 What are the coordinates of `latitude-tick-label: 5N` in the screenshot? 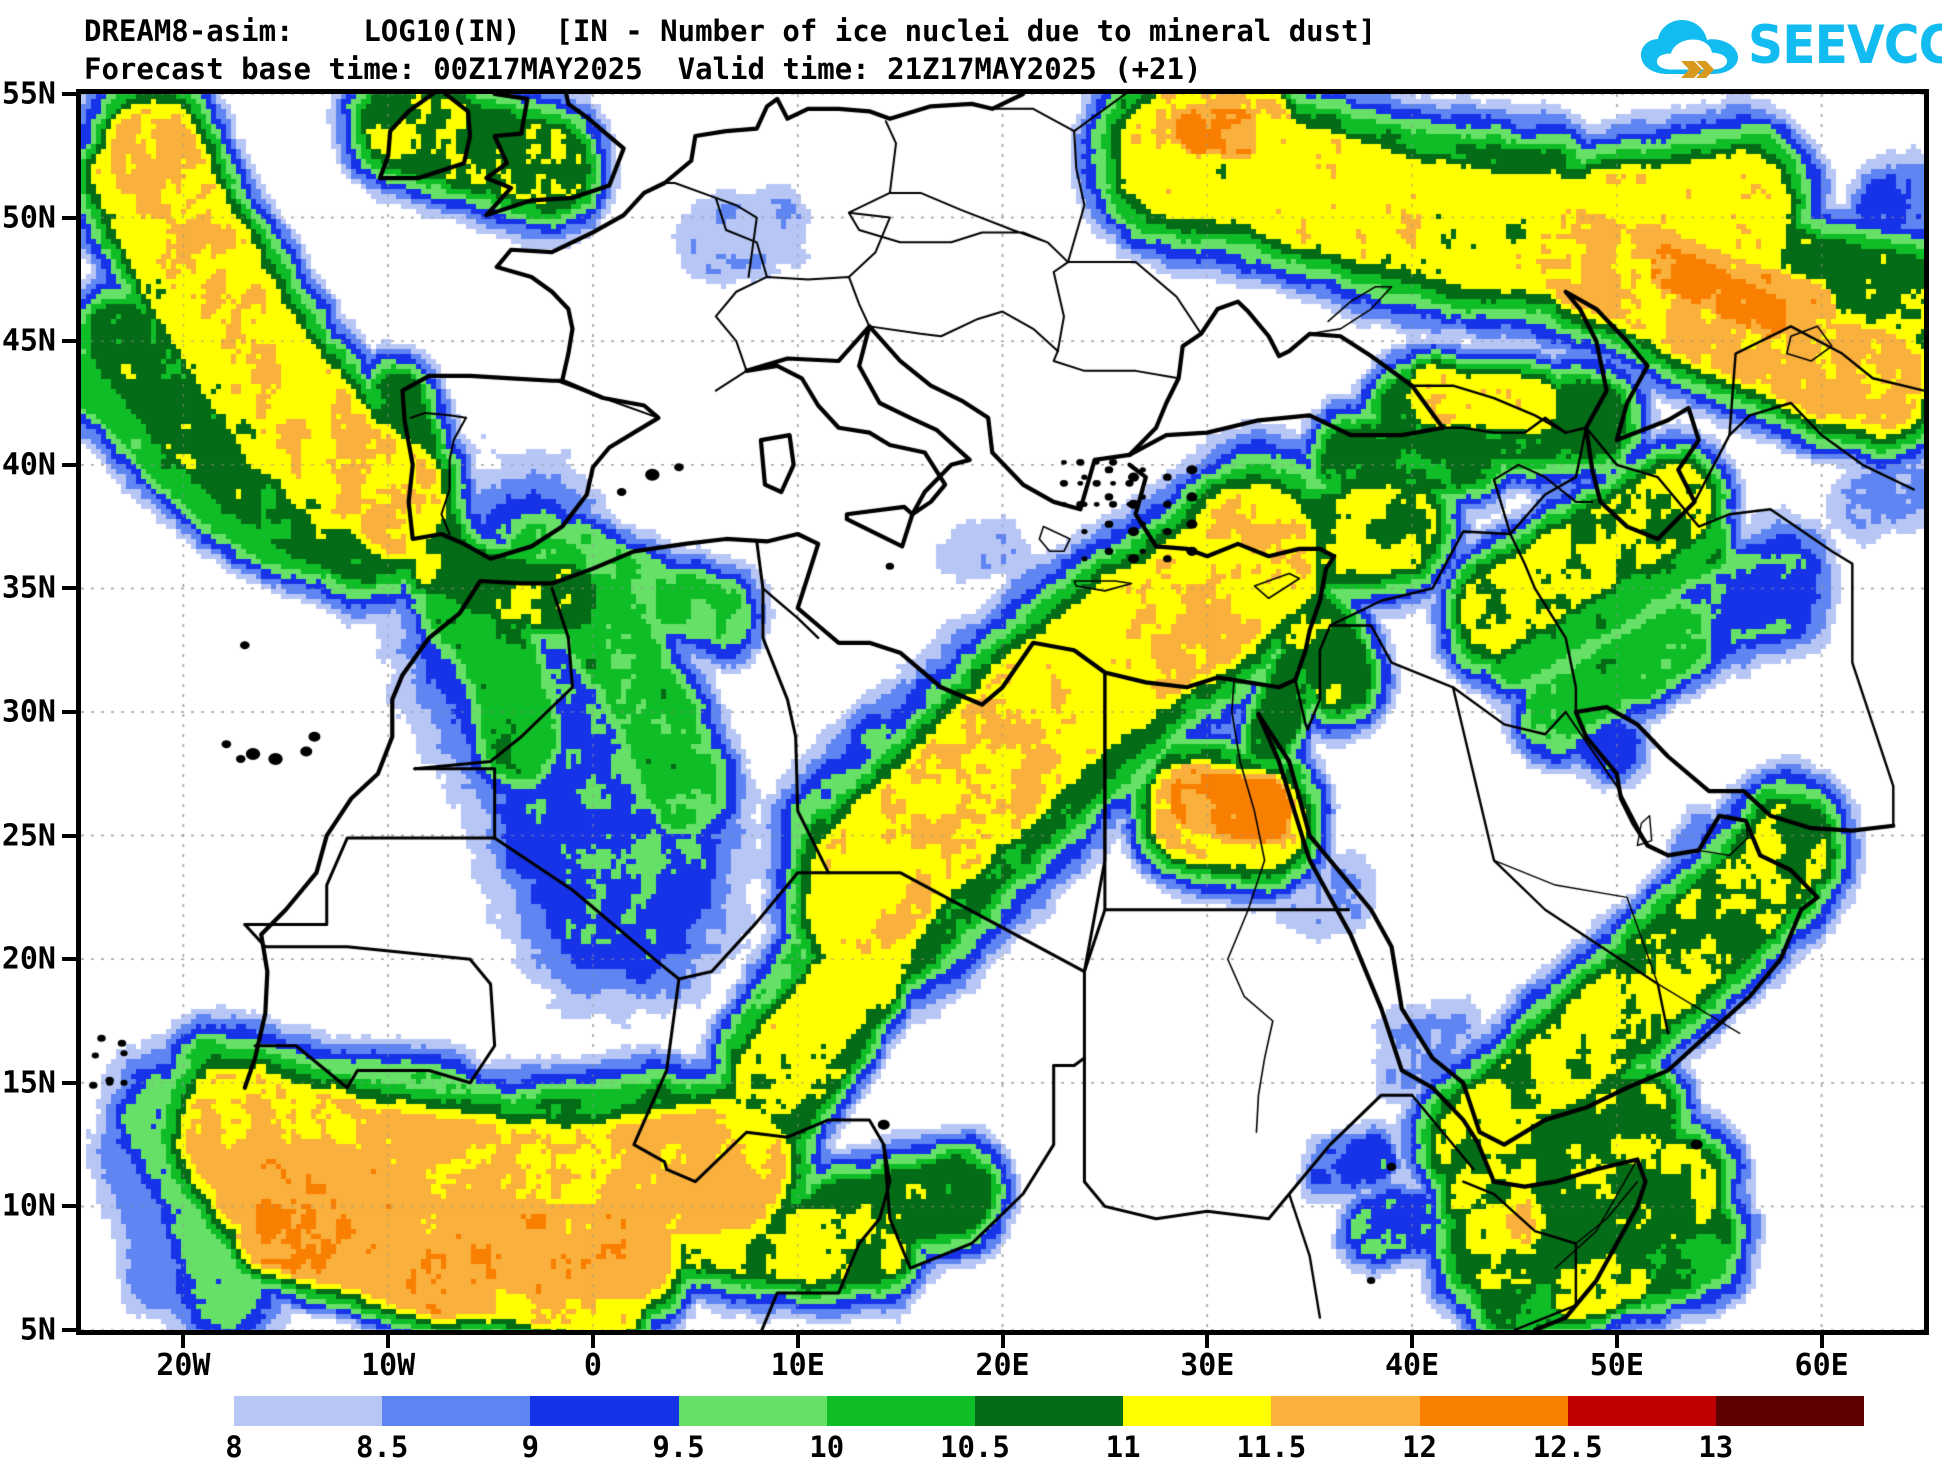 It's located at (37, 1330).